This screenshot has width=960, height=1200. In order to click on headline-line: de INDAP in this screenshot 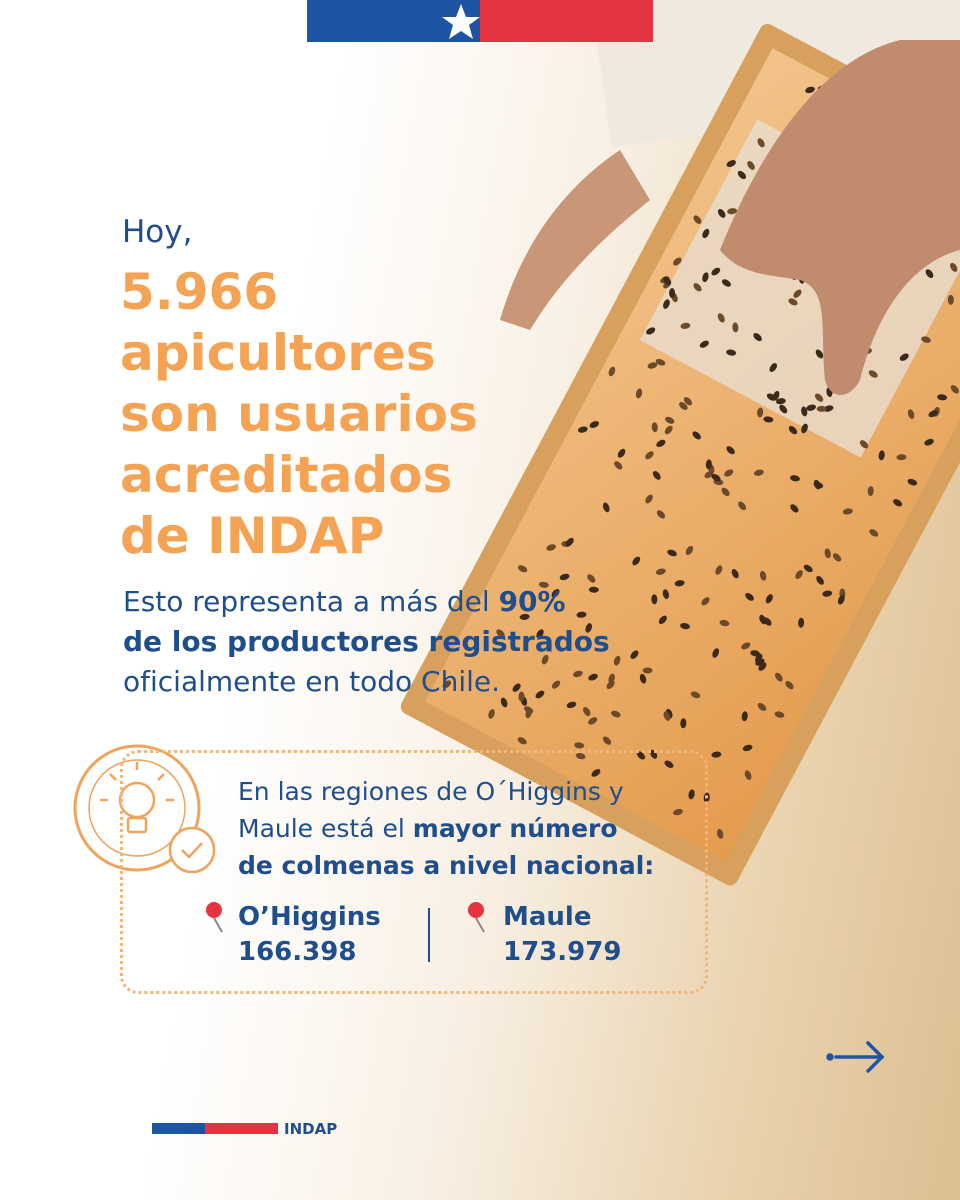, I will do `click(252, 536)`.